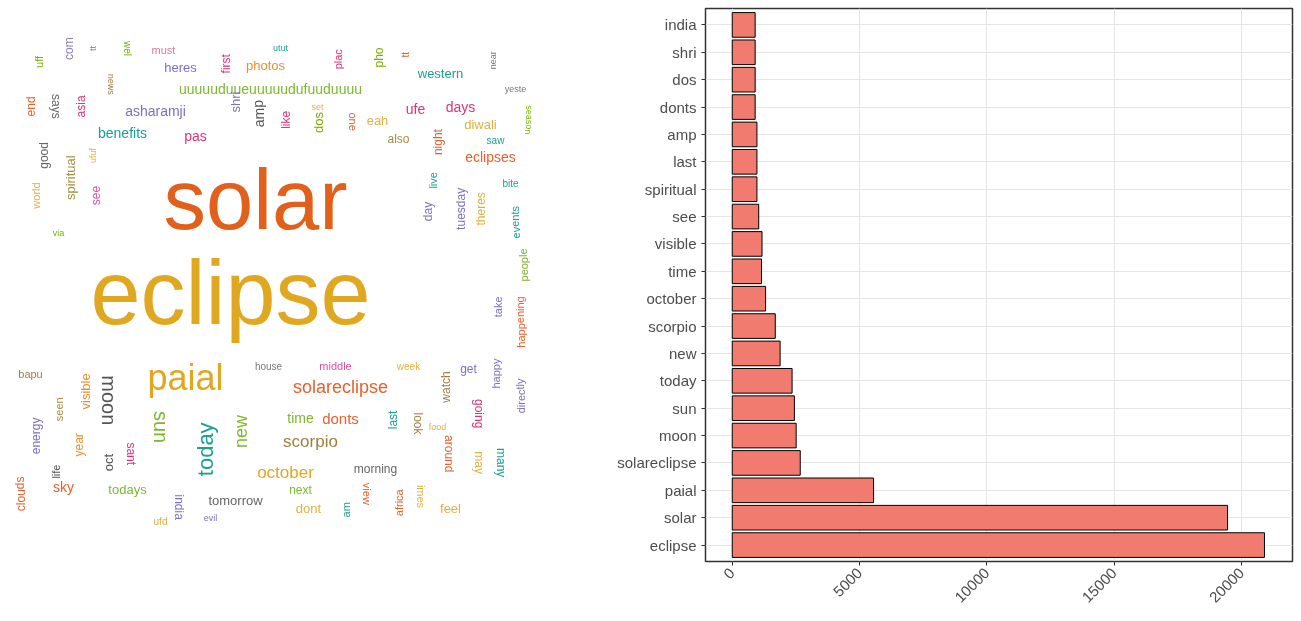 The image size is (1301, 621). I want to click on text: bapu, so click(30, 373).